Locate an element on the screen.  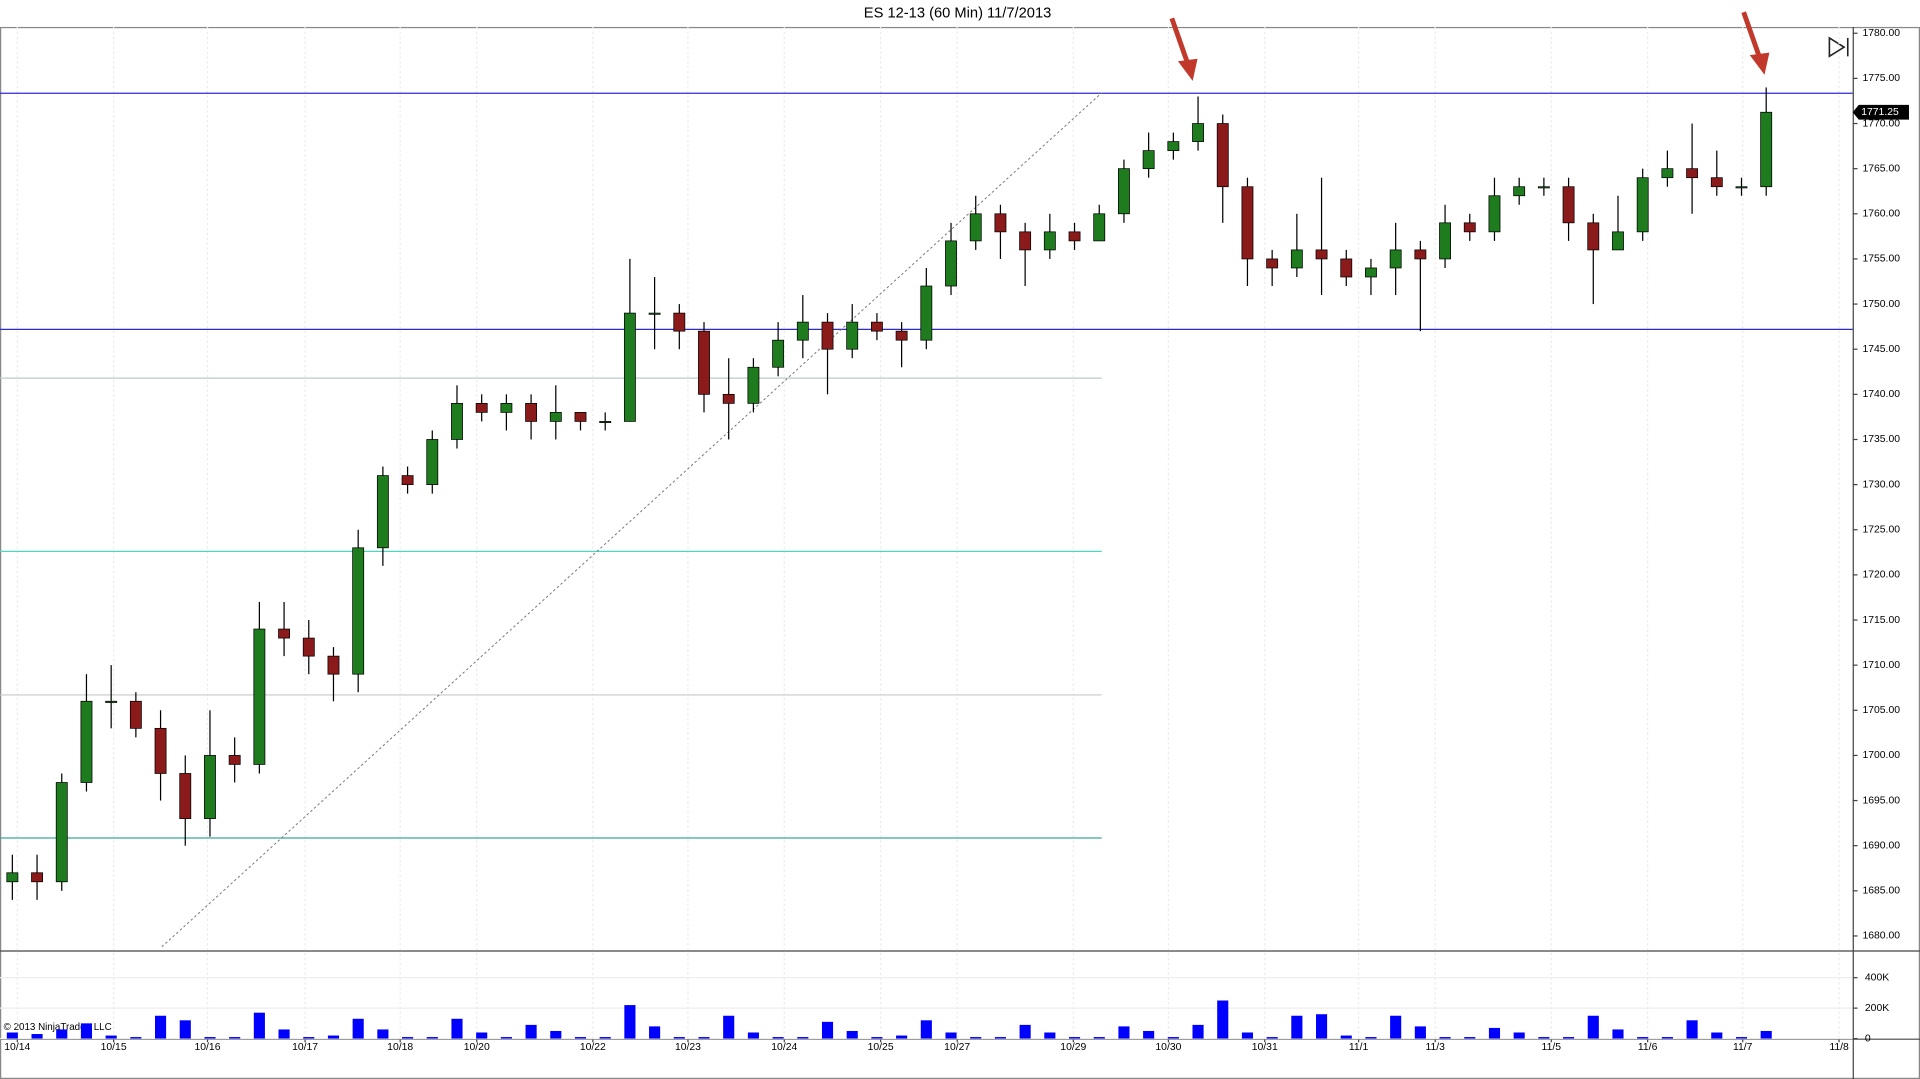
x-tick-label: 10/29 is located at coordinates (1073, 1047).